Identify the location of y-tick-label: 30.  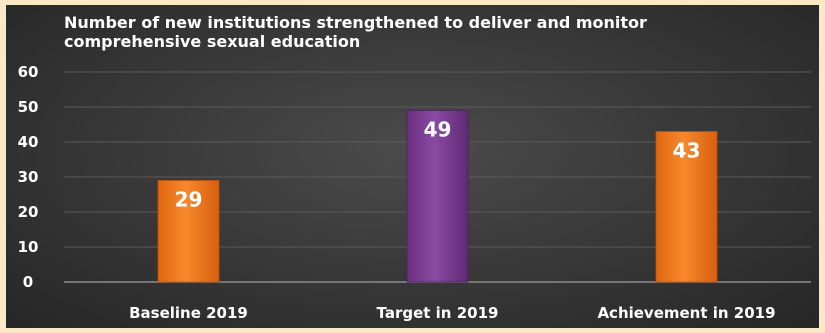
(28, 177).